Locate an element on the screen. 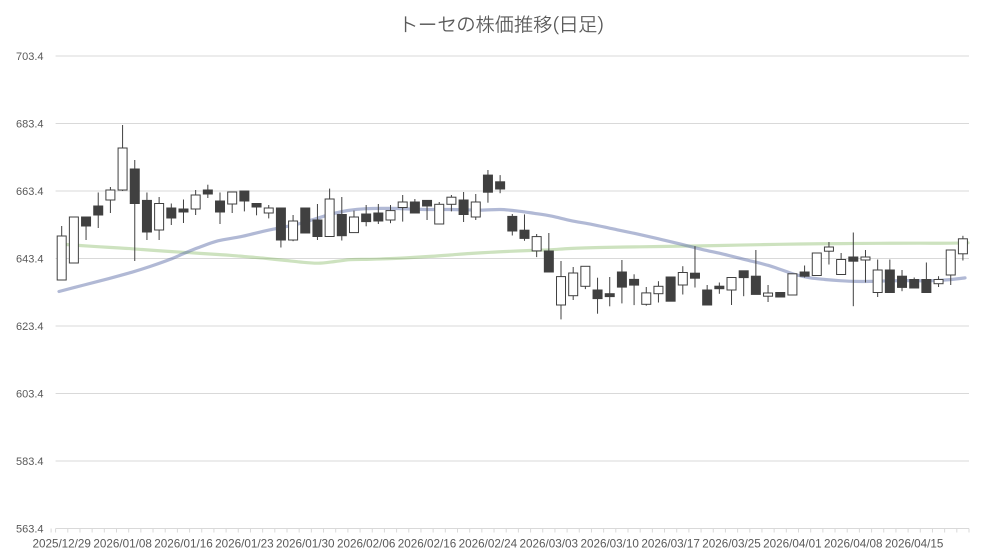  svg-text: 2026/01/23 is located at coordinates (244, 544).